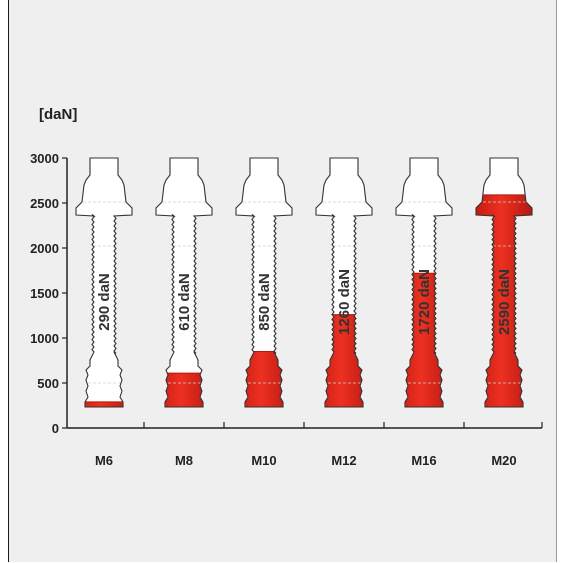 The height and width of the screenshot is (563, 562). I want to click on value-label: 1720 daN, so click(424, 302).